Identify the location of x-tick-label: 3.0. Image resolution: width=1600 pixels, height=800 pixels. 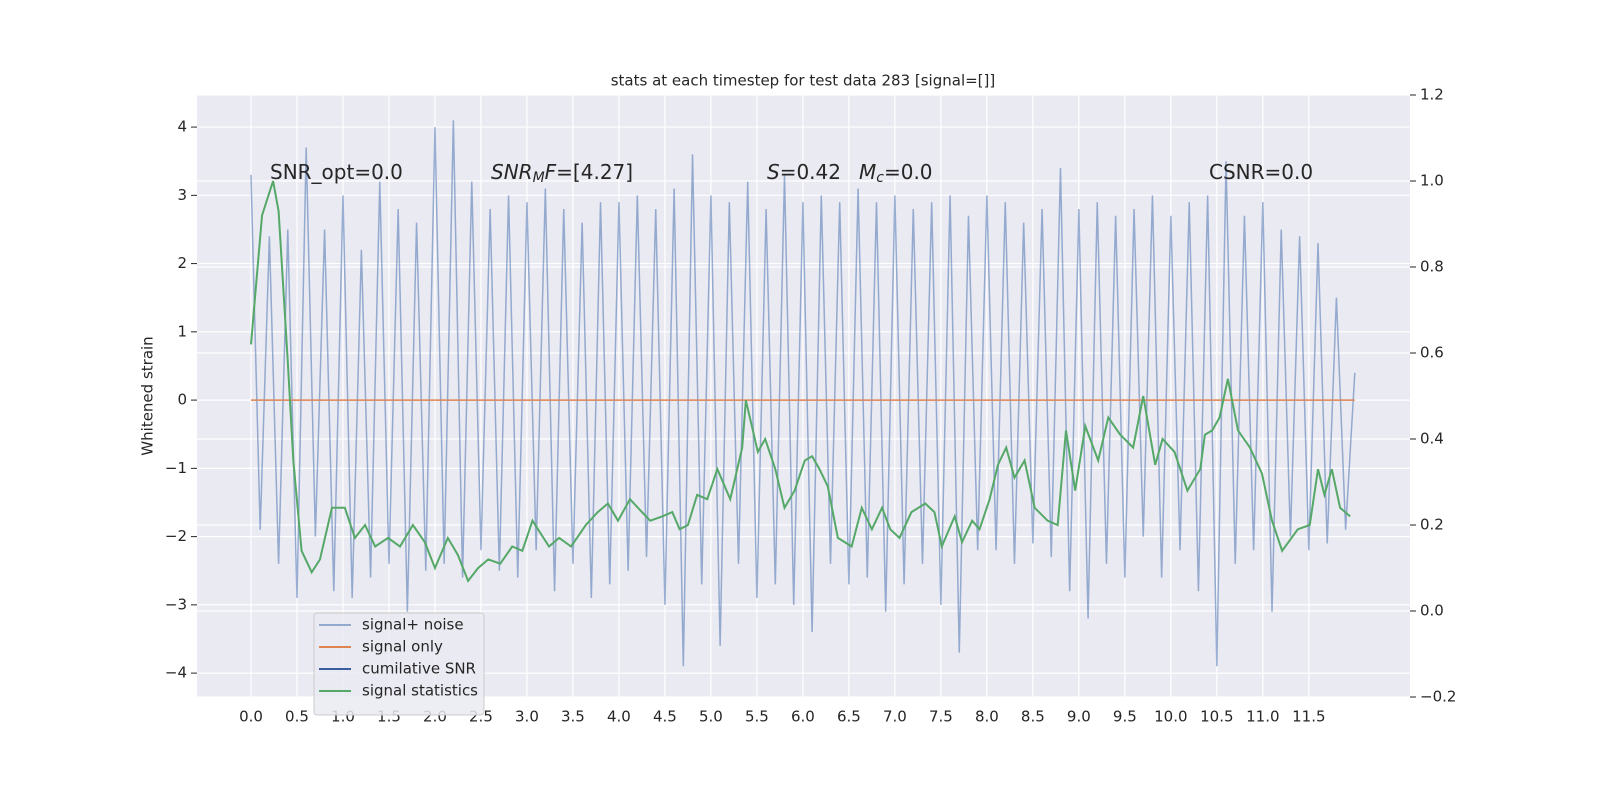
(527, 717).